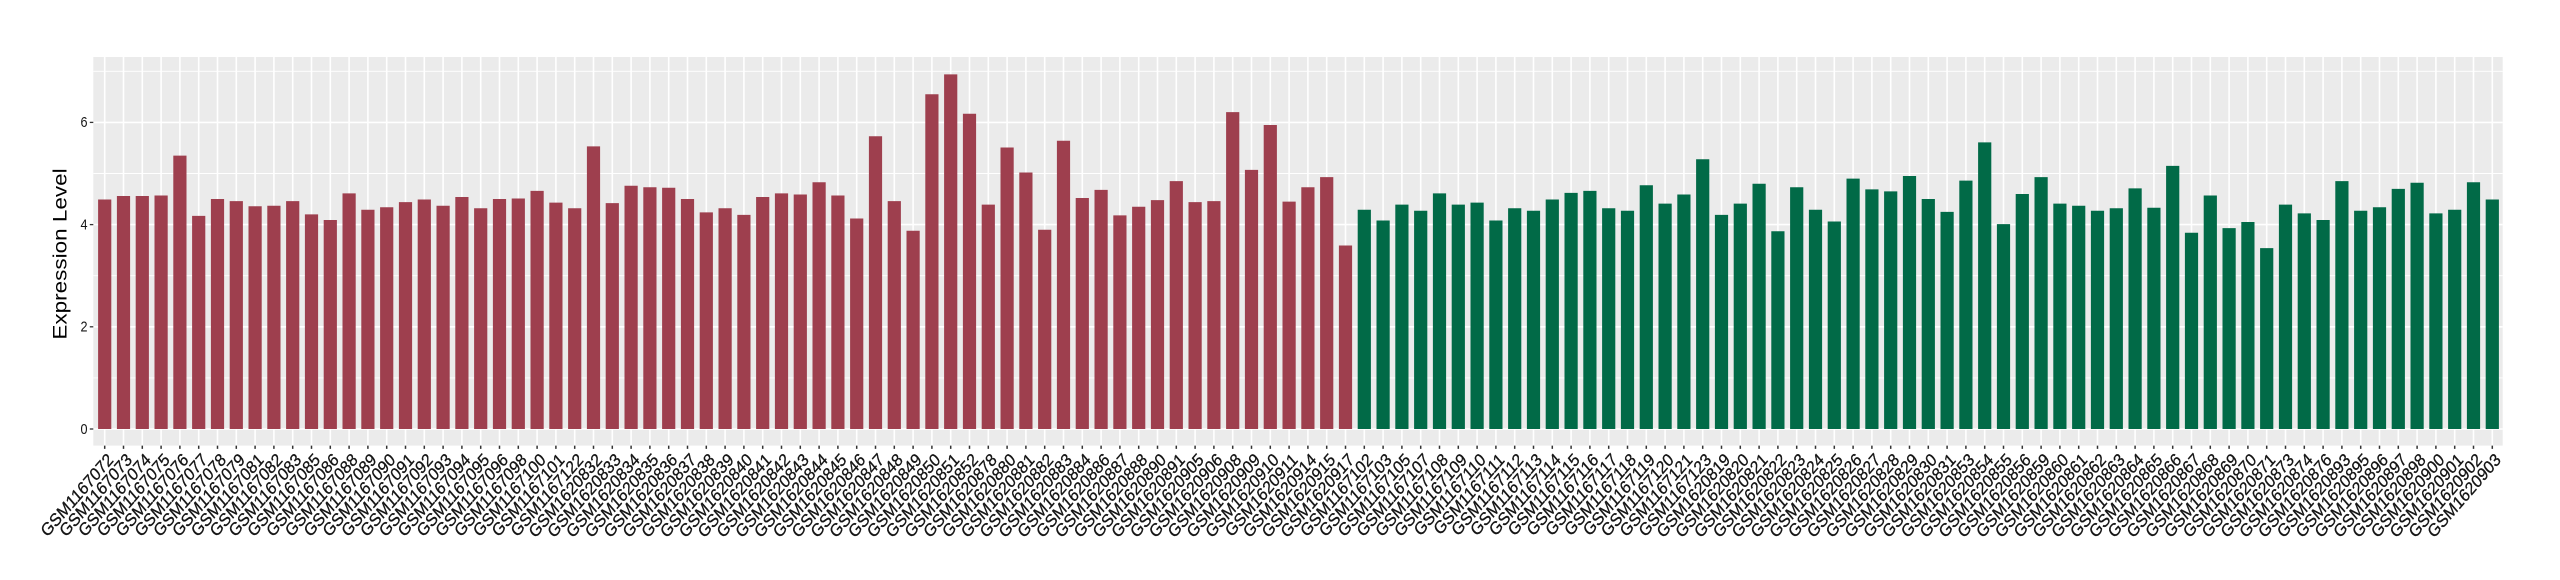  Describe the element at coordinates (83, 327) in the screenshot. I see `svg-text: 2` at that location.